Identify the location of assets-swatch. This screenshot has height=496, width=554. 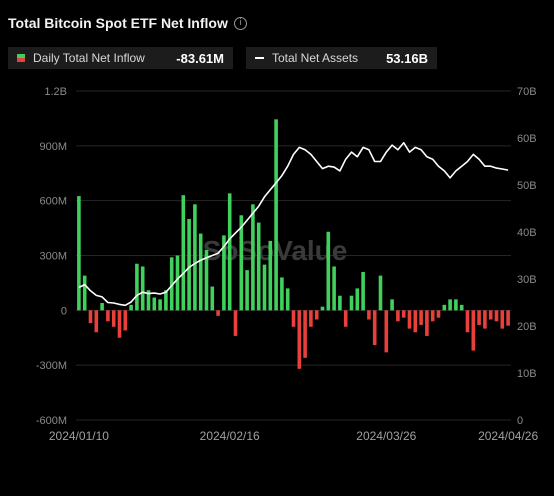
(259, 58).